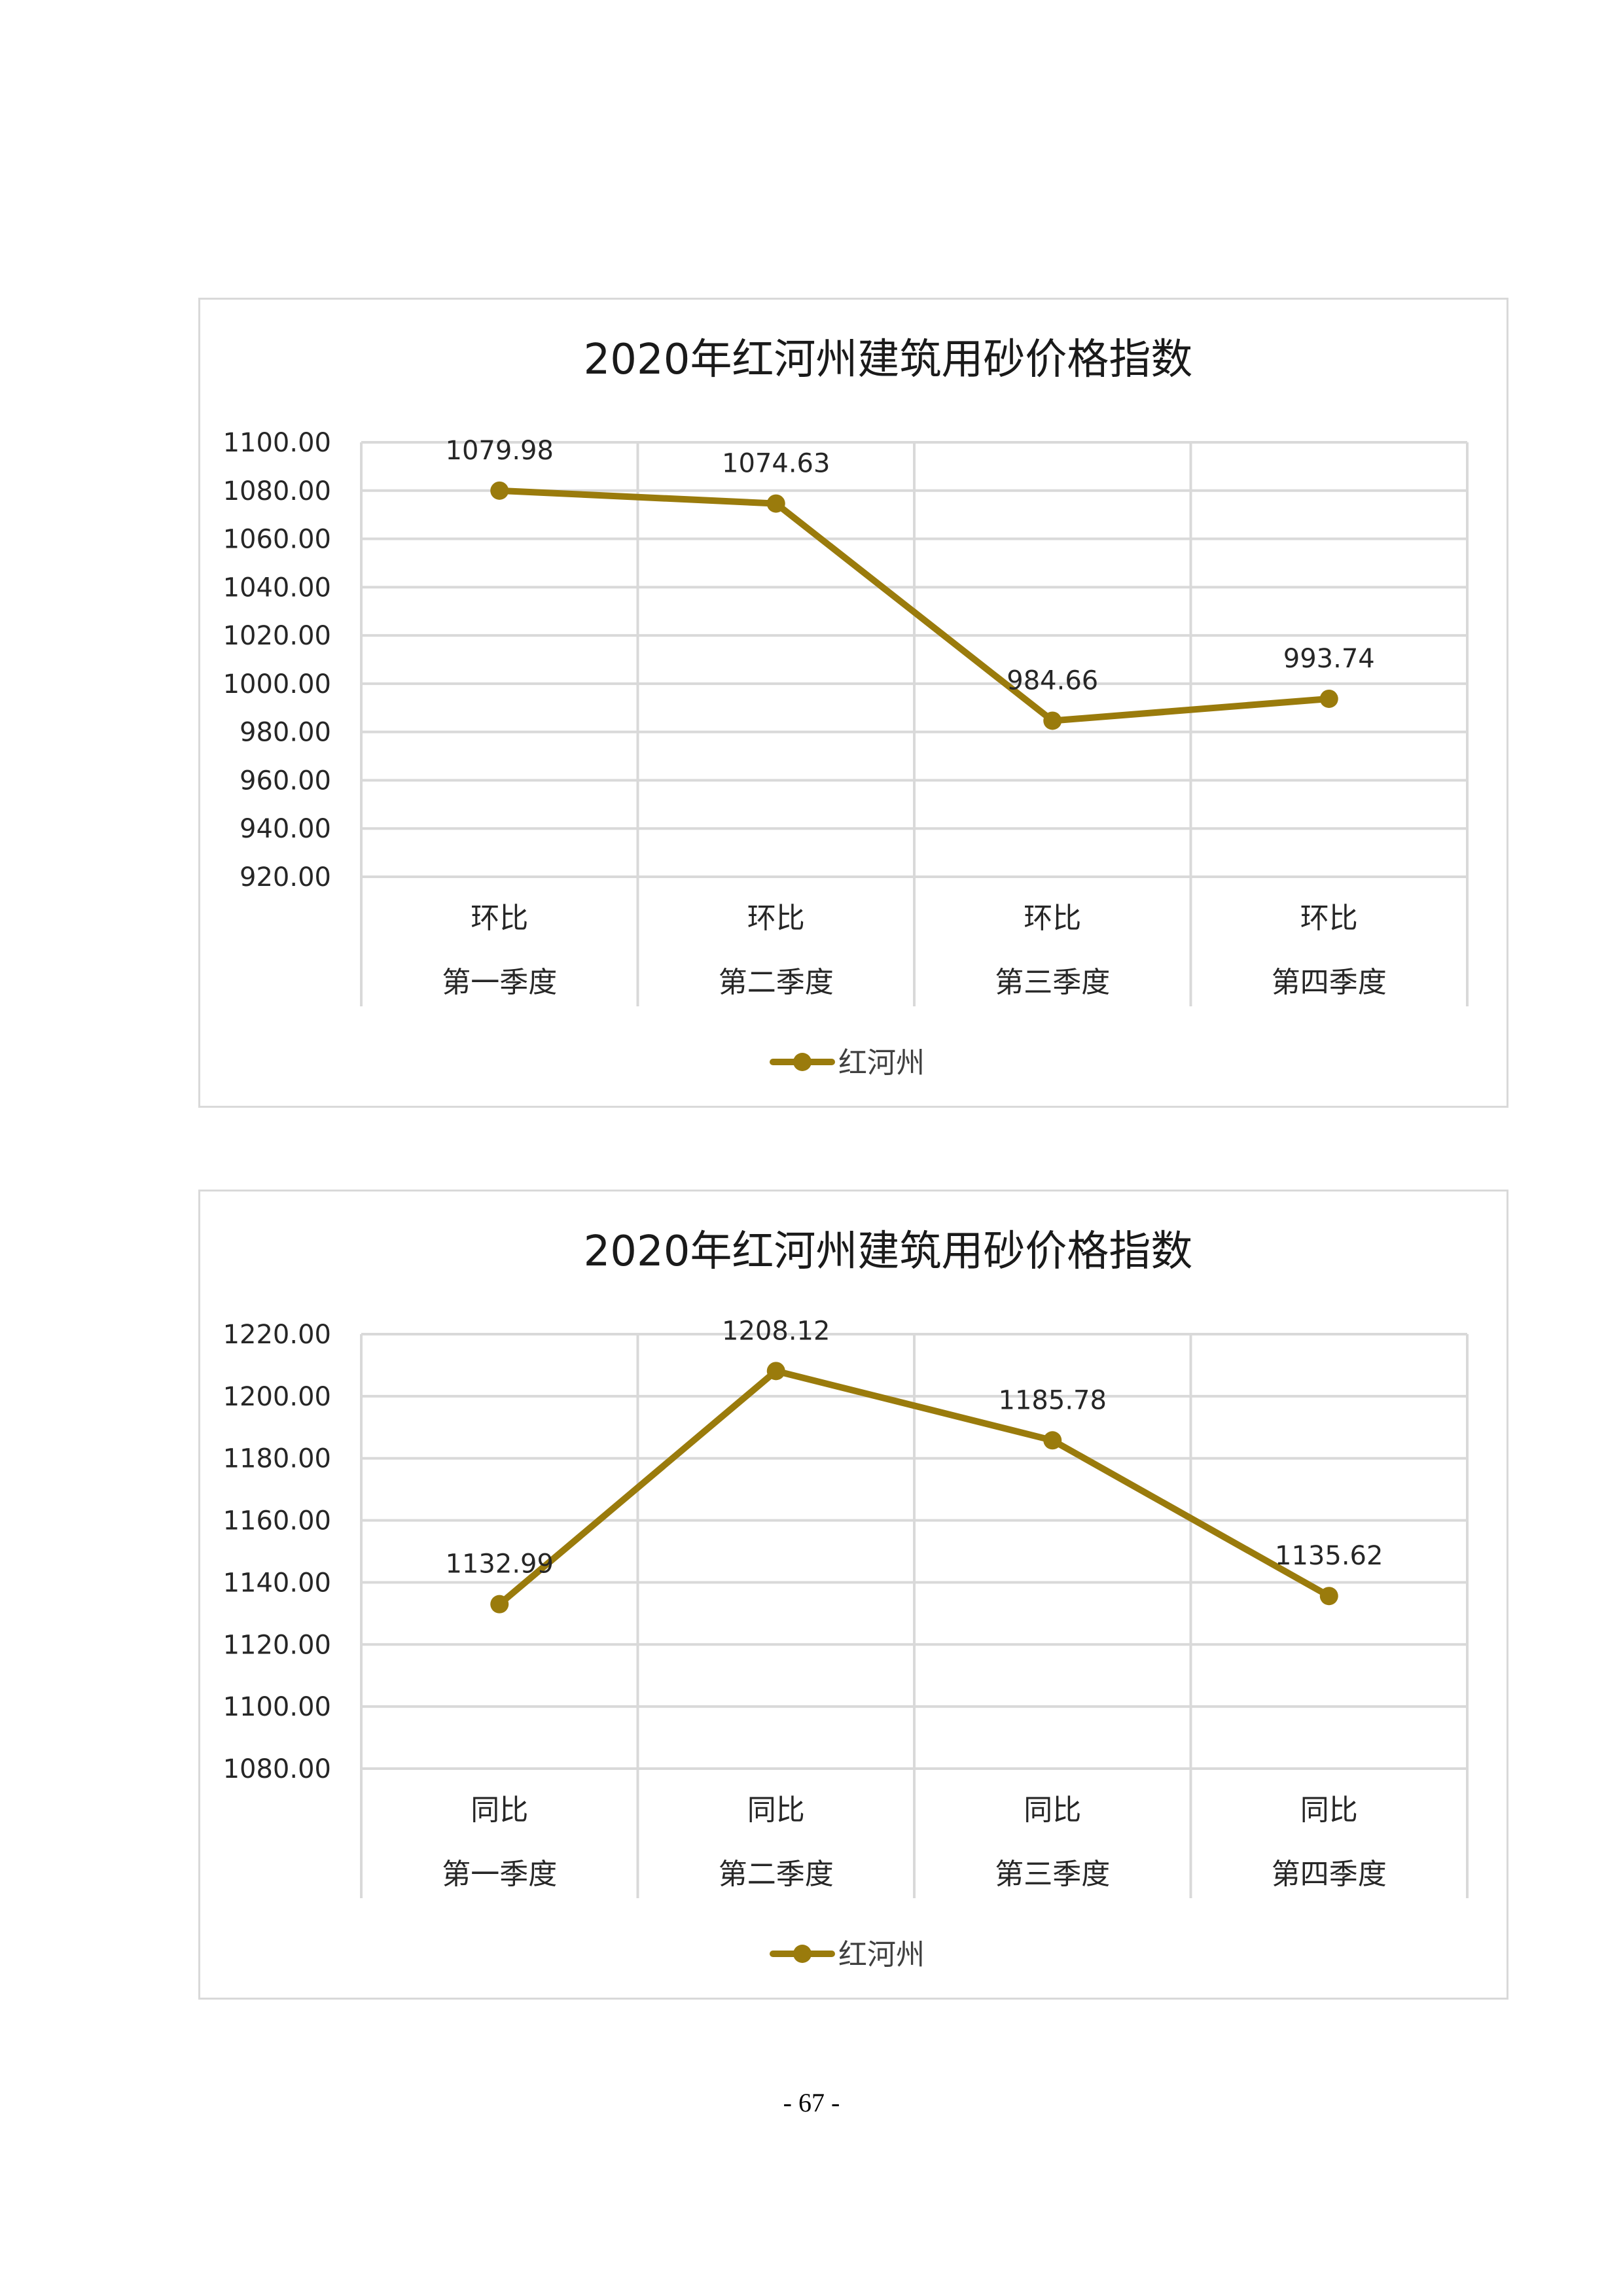 The width and height of the screenshot is (1623, 2296). Describe the element at coordinates (277, 684) in the screenshot. I see `y-tick-label: 1000.00` at that location.